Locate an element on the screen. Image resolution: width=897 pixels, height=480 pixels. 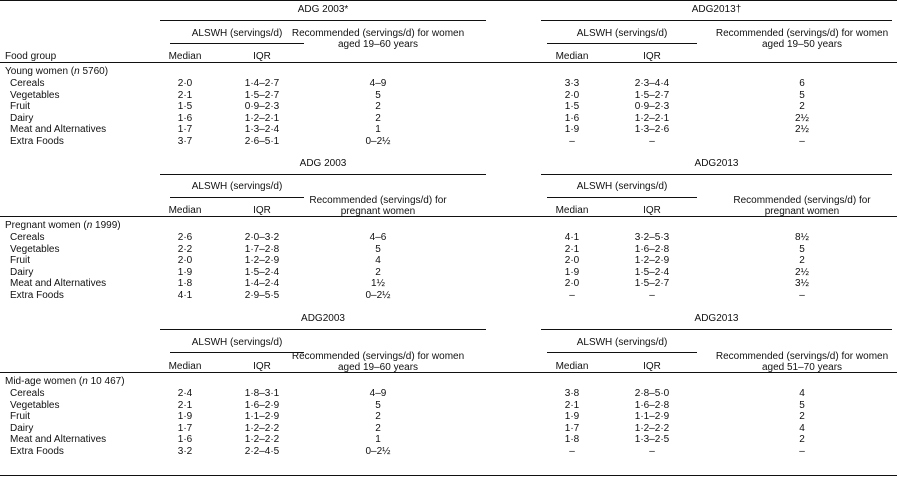
alswh-header-left: ALSWH (servings/d) is located at coordinates (237, 186).